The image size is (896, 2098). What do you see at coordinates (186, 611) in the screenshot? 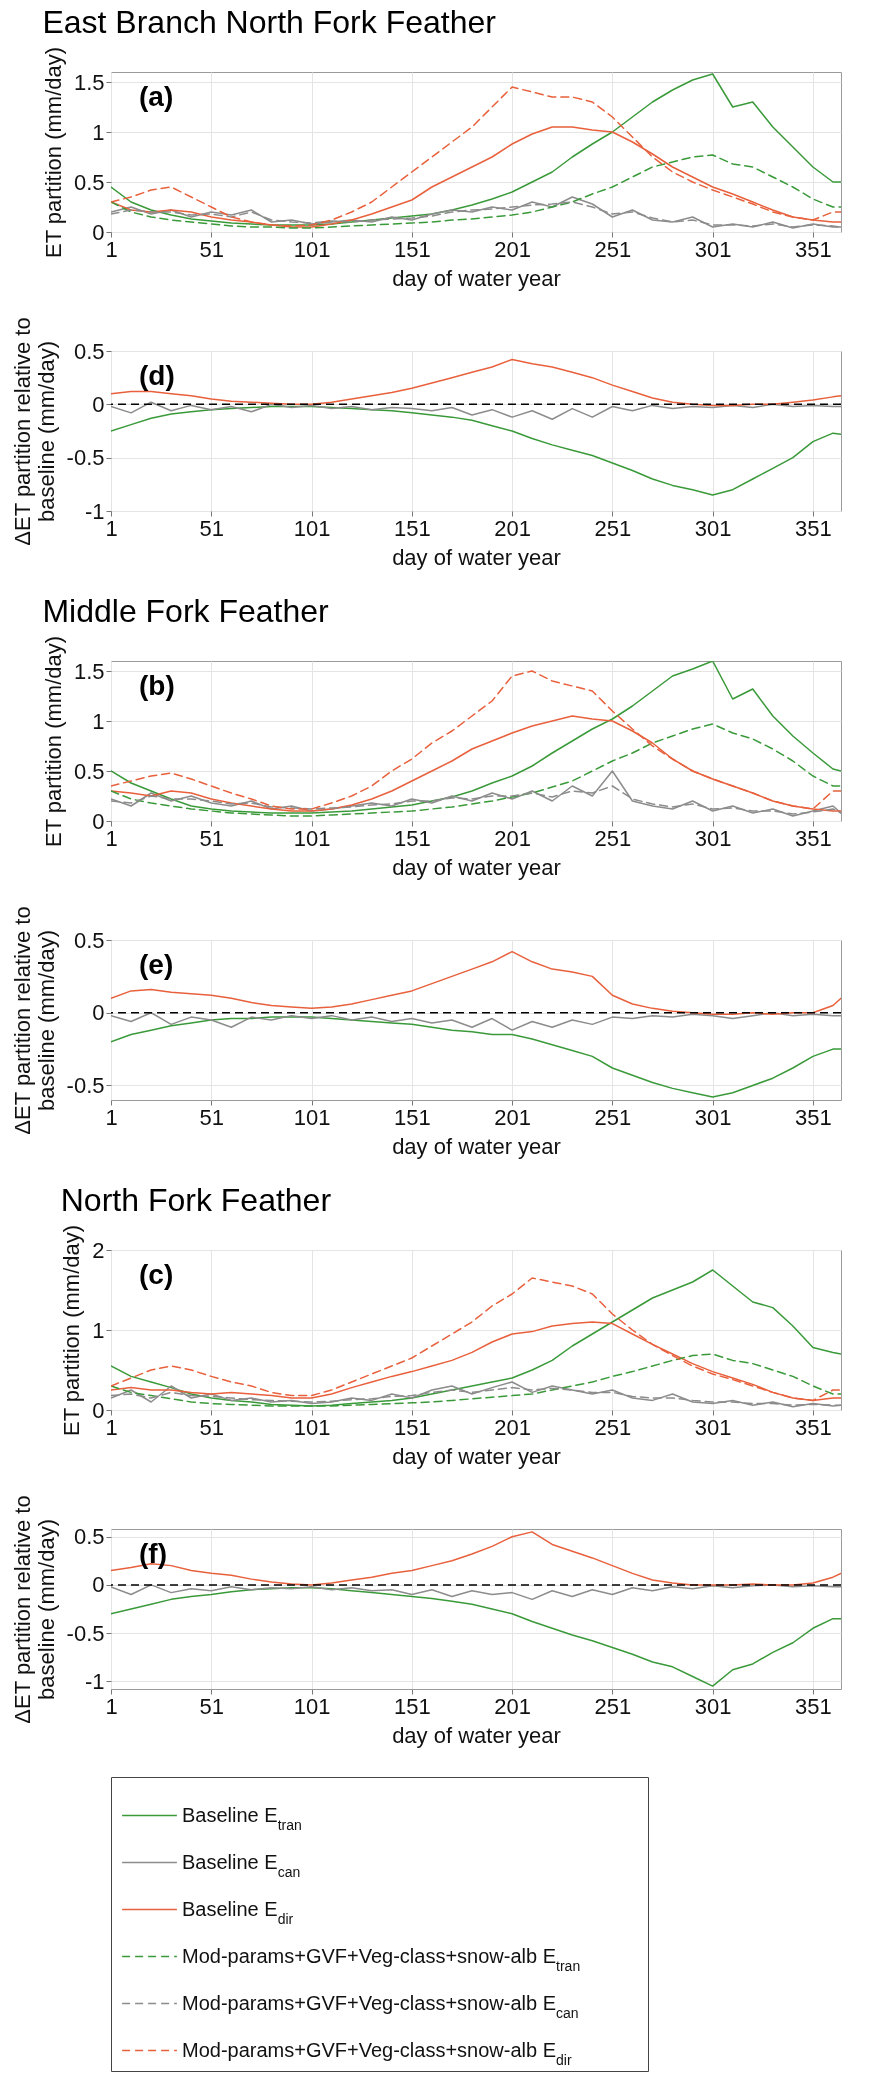
I see `chart-title: Middle Fork Feather` at bounding box center [186, 611].